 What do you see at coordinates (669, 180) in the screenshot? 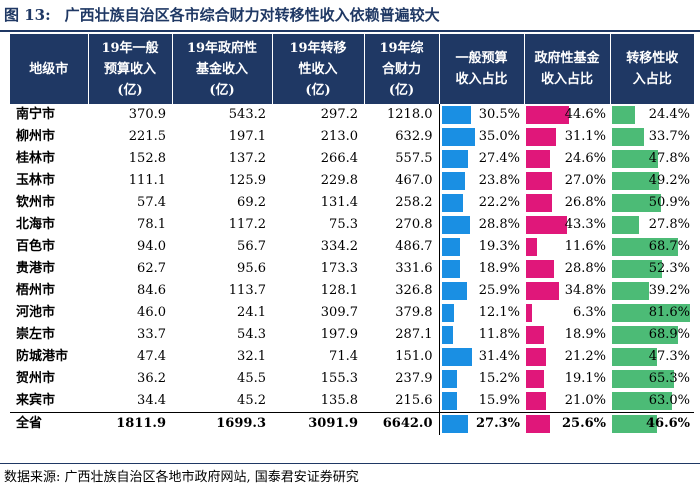
I see `percent-value: 49.2%` at bounding box center [669, 180].